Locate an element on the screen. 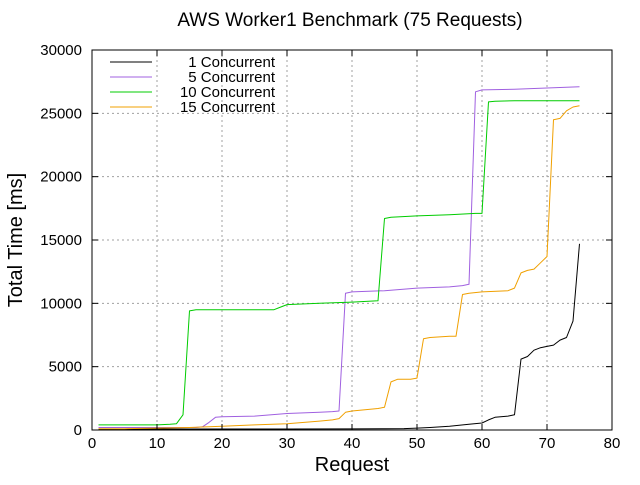  x-tick-label: 20 is located at coordinates (222, 443).